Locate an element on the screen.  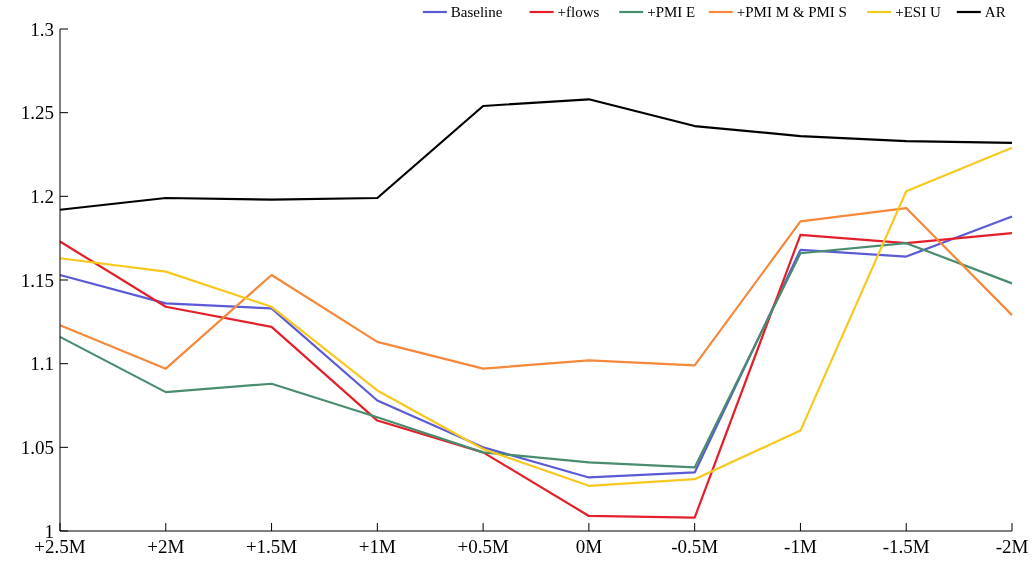
x-tick-label: 0M is located at coordinates (589, 546).